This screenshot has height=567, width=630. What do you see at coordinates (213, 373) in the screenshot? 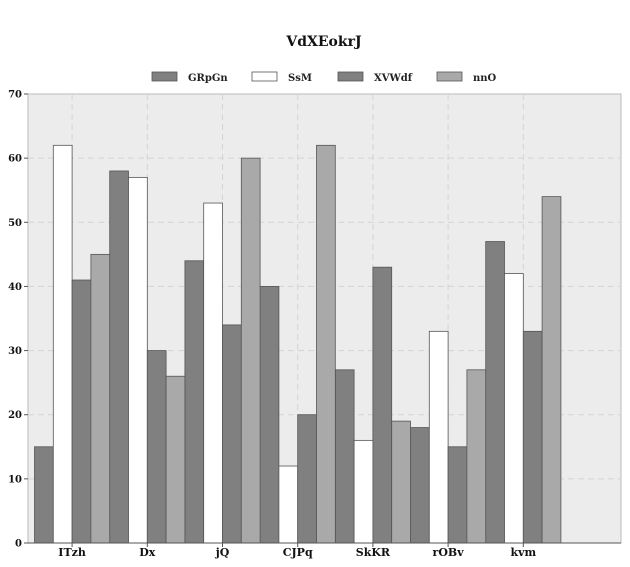
I see `bar-SsM-jQ` at bounding box center [213, 373].